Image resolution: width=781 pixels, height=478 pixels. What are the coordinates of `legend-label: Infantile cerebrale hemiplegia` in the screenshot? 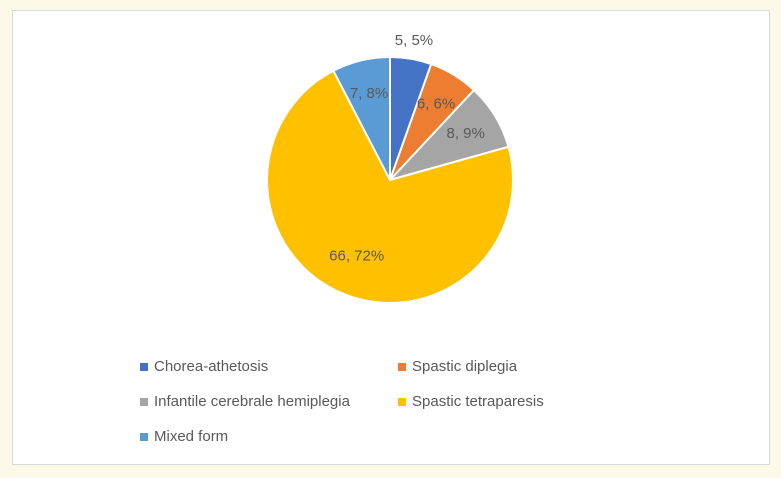 It's located at (252, 401).